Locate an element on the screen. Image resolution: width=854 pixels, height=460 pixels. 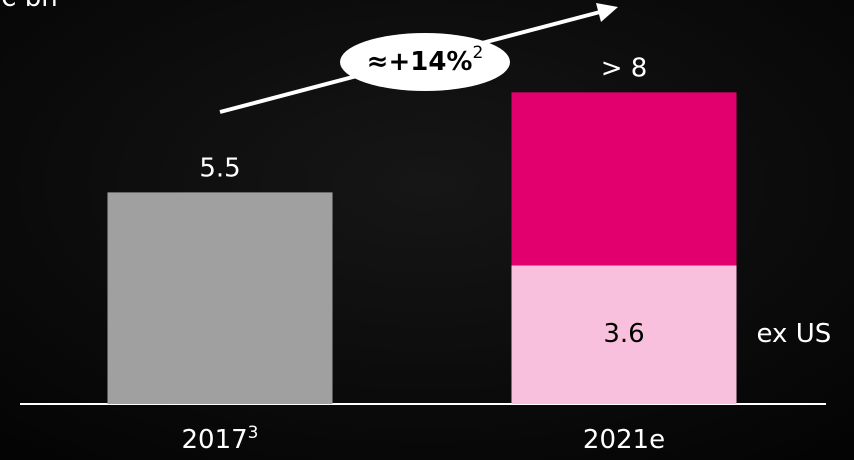
x-tick-label: 2021e is located at coordinates (624, 440).